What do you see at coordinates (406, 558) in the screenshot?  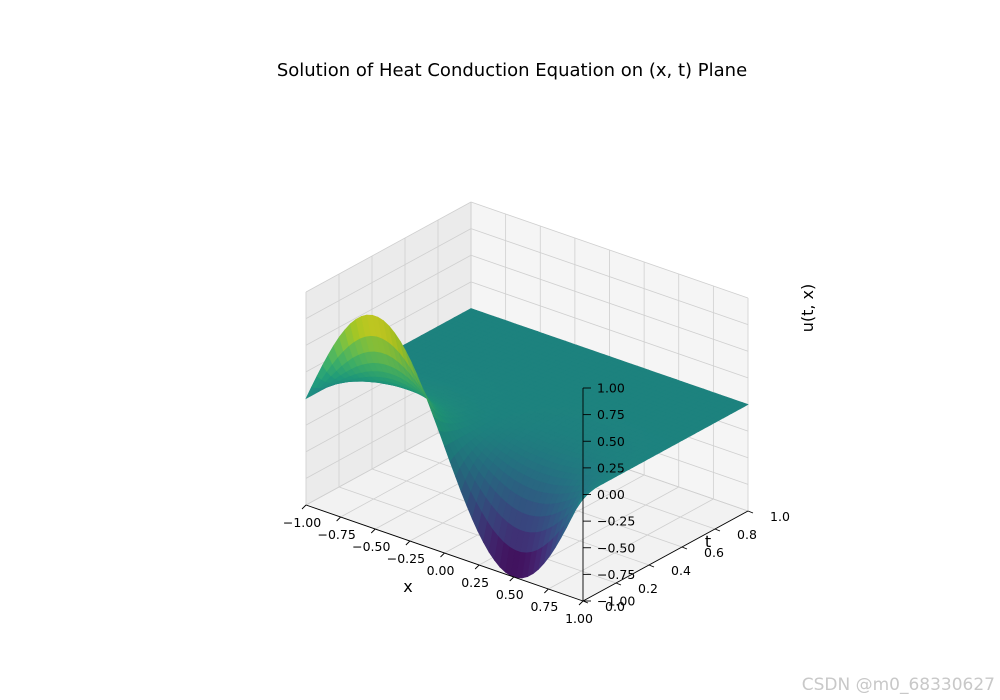 I see `x-tick-label: −0.25` at bounding box center [406, 558].